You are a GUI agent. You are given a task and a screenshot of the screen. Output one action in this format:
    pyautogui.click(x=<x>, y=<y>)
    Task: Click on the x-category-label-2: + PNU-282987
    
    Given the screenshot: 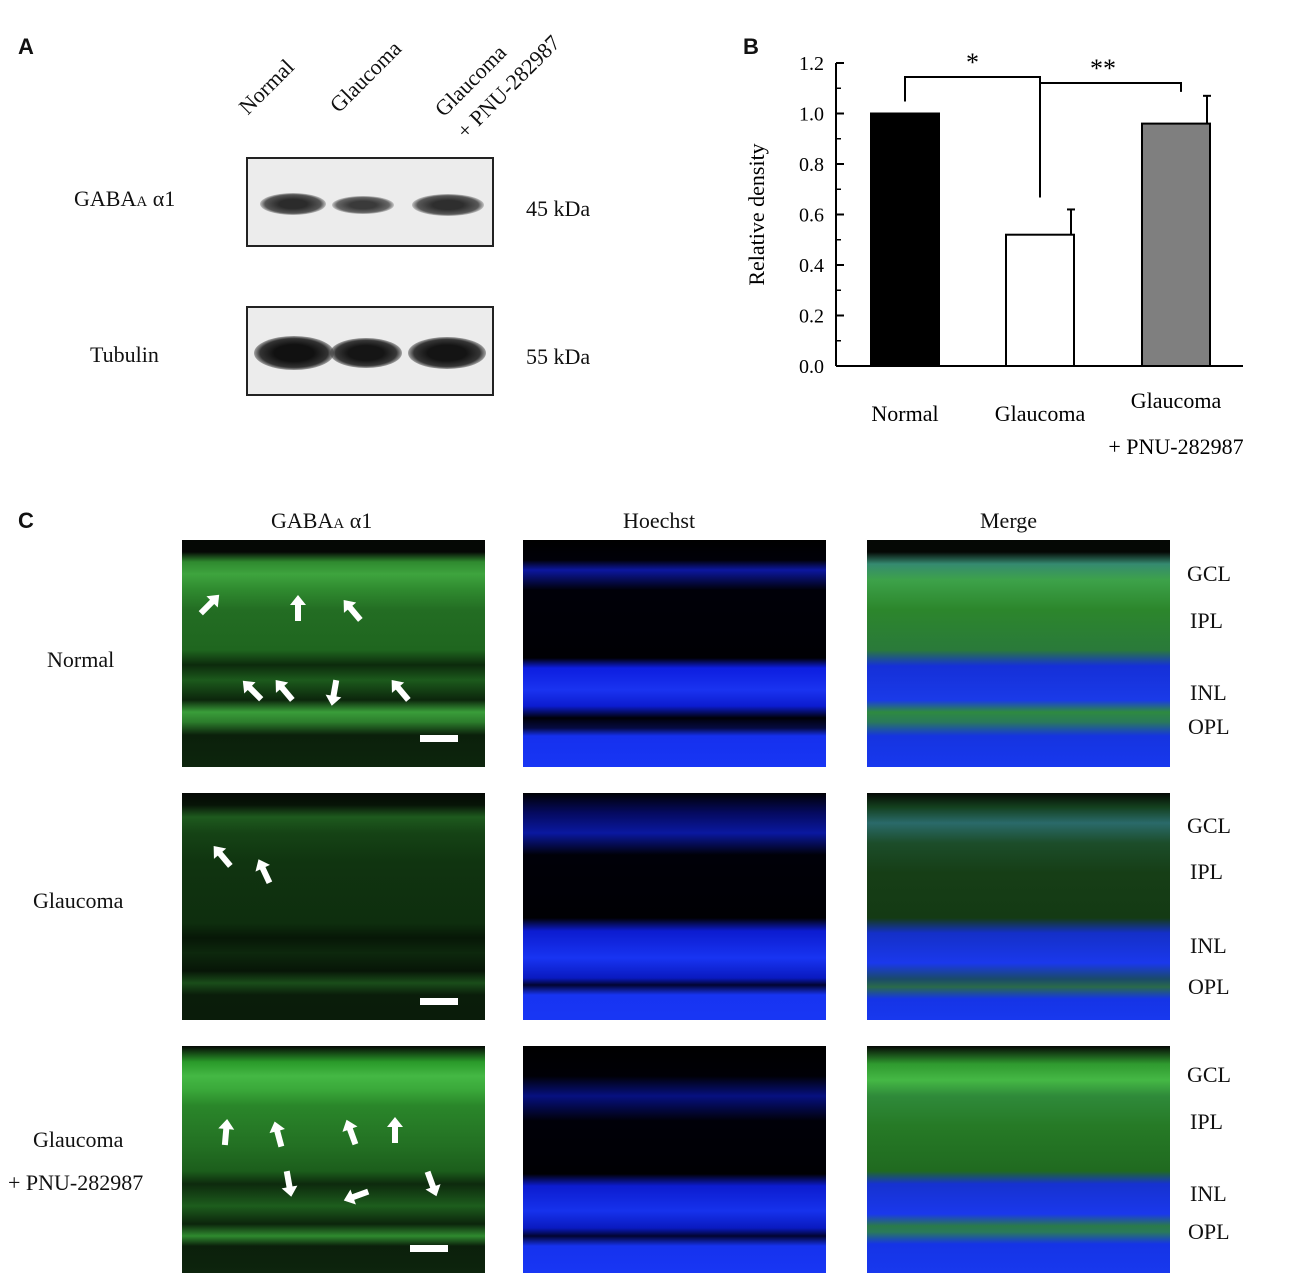 What is the action you would take?
    pyautogui.click(x=1175, y=446)
    